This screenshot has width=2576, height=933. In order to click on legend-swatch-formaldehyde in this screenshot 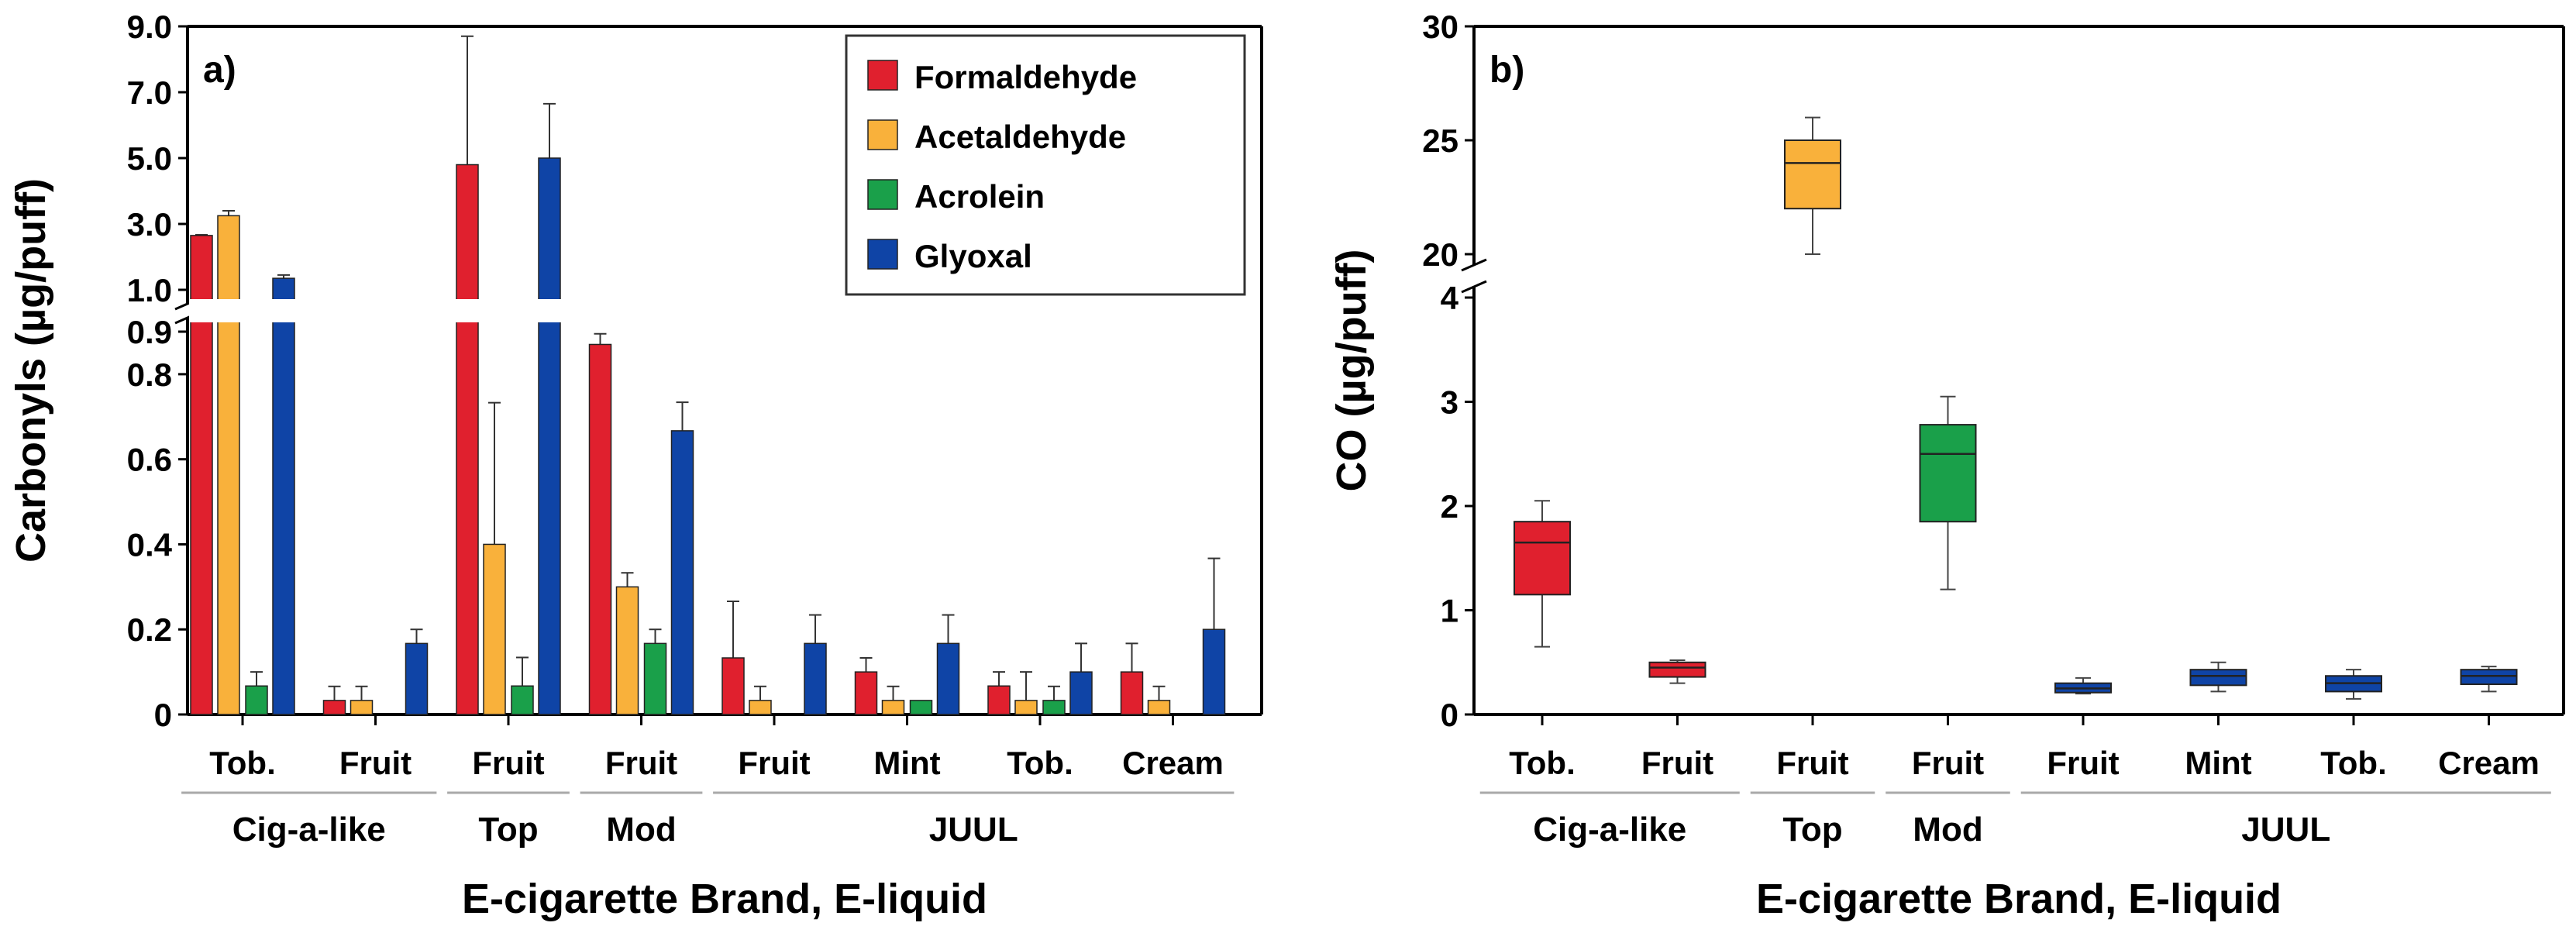, I will do `click(882, 75)`.